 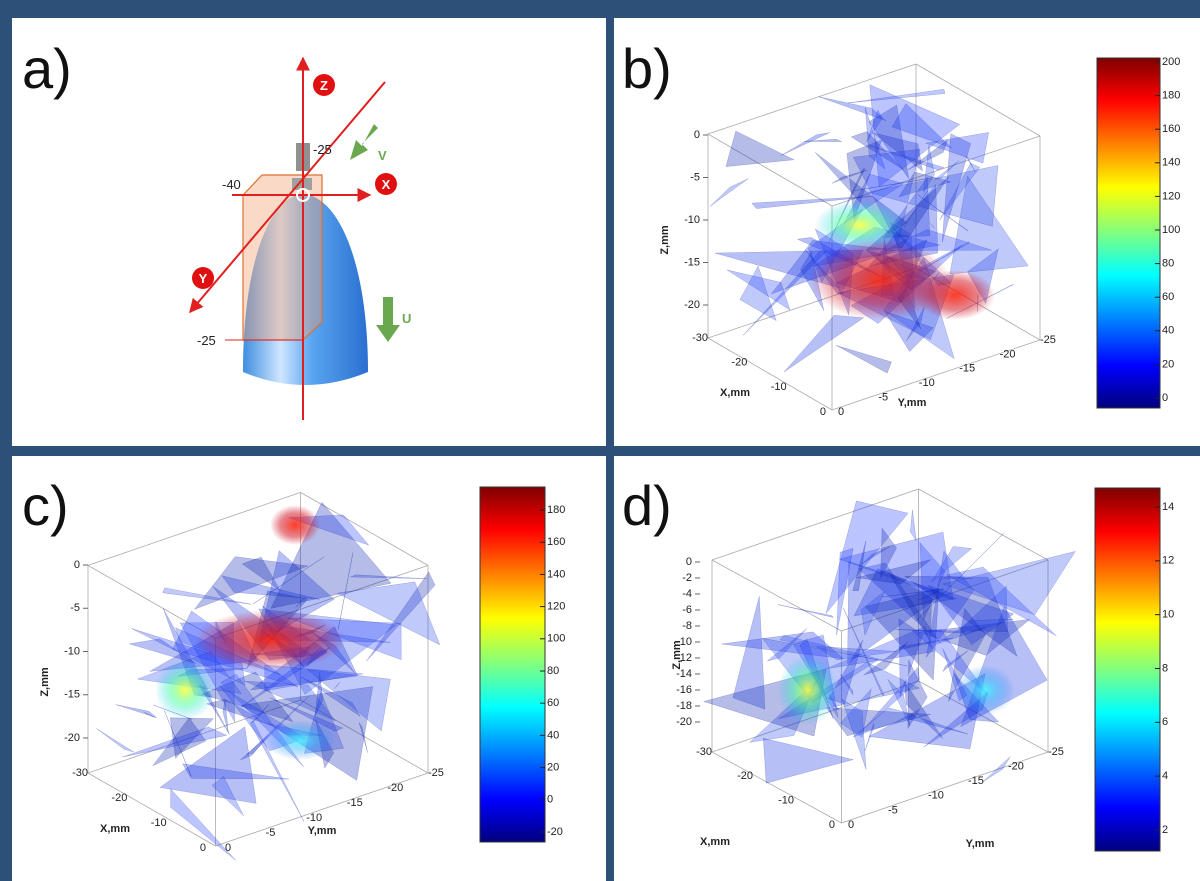 I want to click on axis-name: X, so click(x=386, y=184).